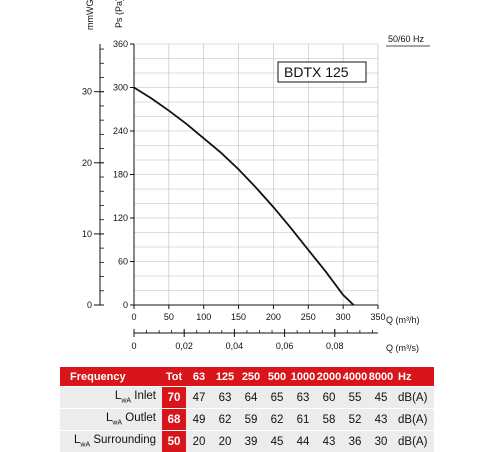 This screenshot has width=500, height=452. I want to click on band-value: 58, so click(329, 420).